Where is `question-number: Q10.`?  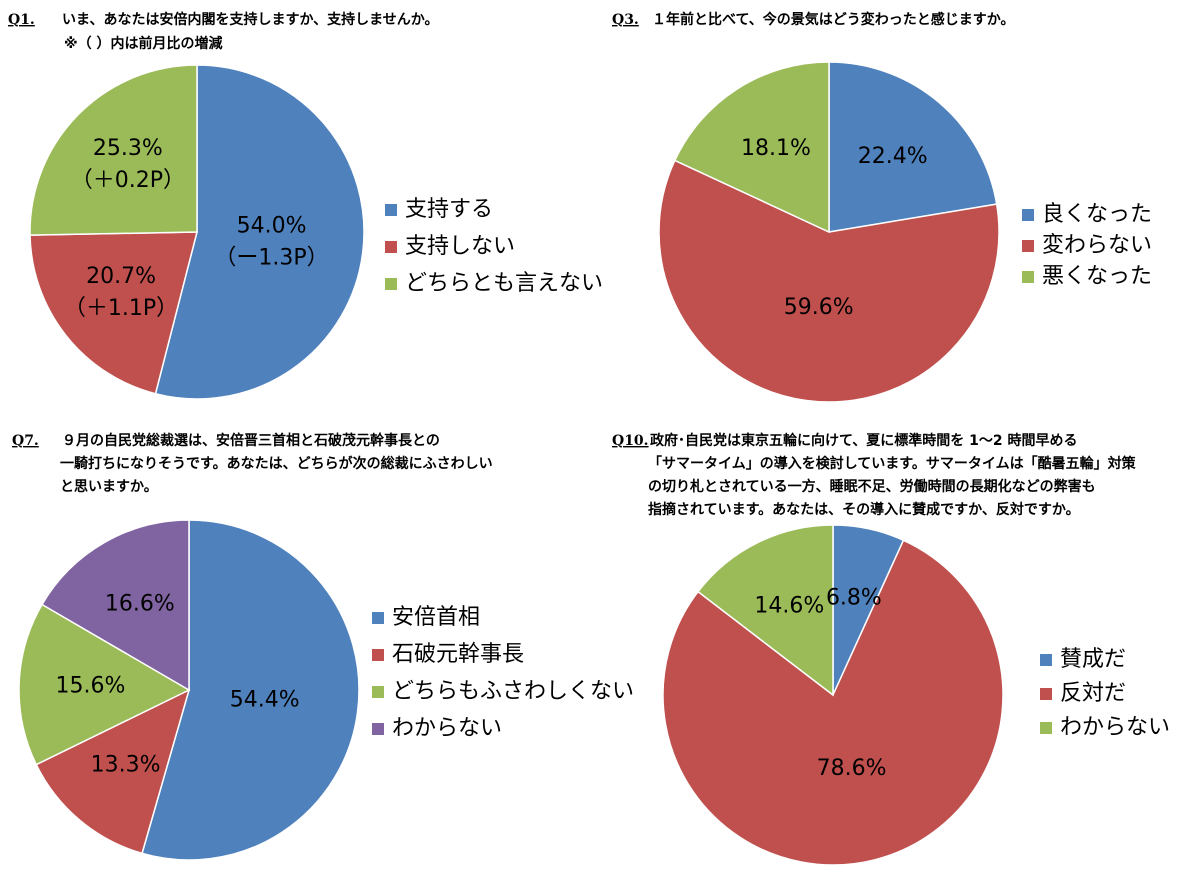 question-number: Q10. is located at coordinates (630, 441).